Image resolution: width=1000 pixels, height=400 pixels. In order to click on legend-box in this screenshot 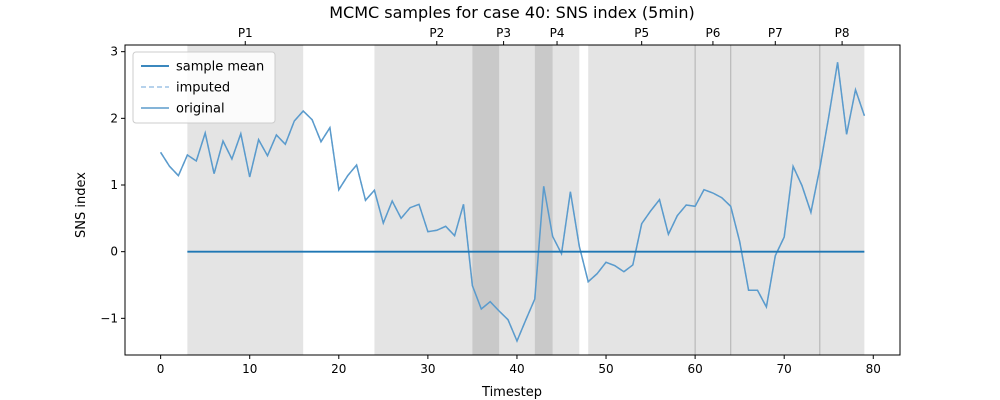, I will do `click(204, 87)`.